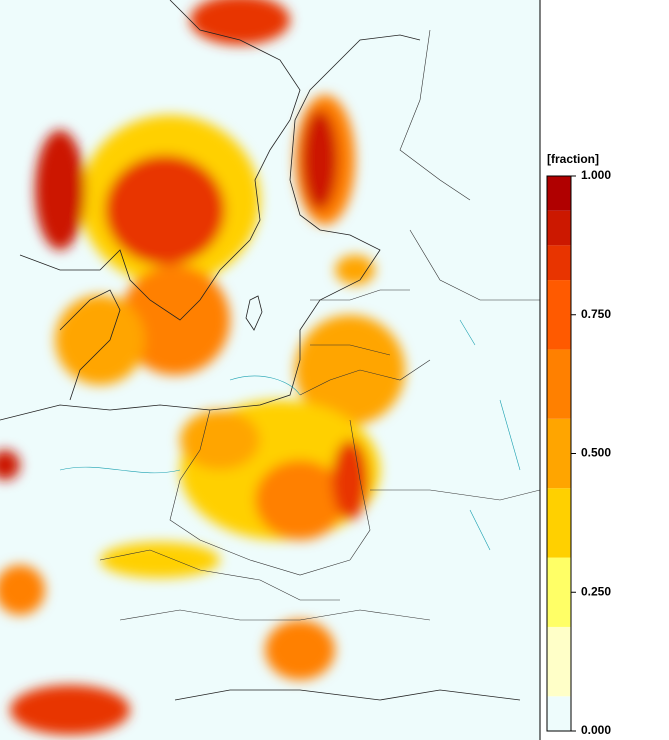 This screenshot has width=669, height=740. I want to click on colorbar-tick-label: 0.000, so click(596, 730).